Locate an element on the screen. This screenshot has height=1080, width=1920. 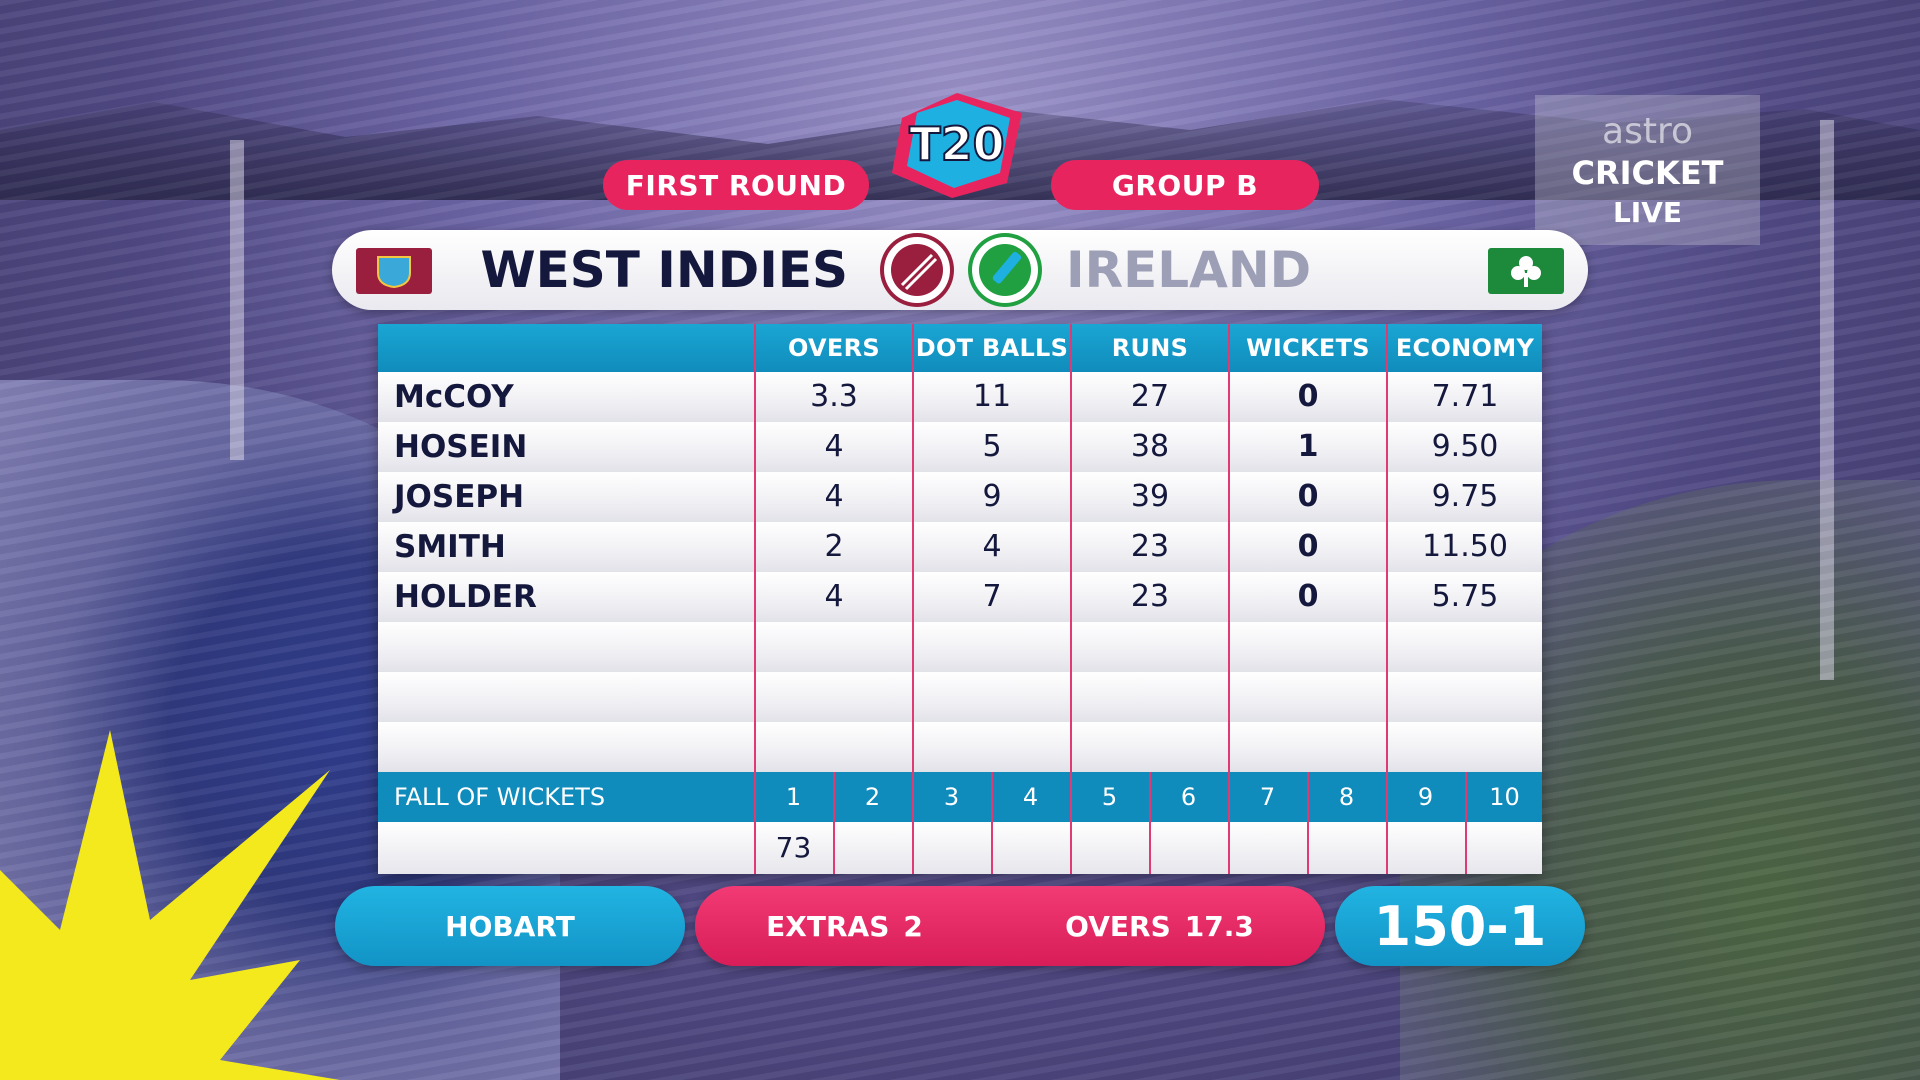
column-header-overs: OVERS is located at coordinates (834, 348).